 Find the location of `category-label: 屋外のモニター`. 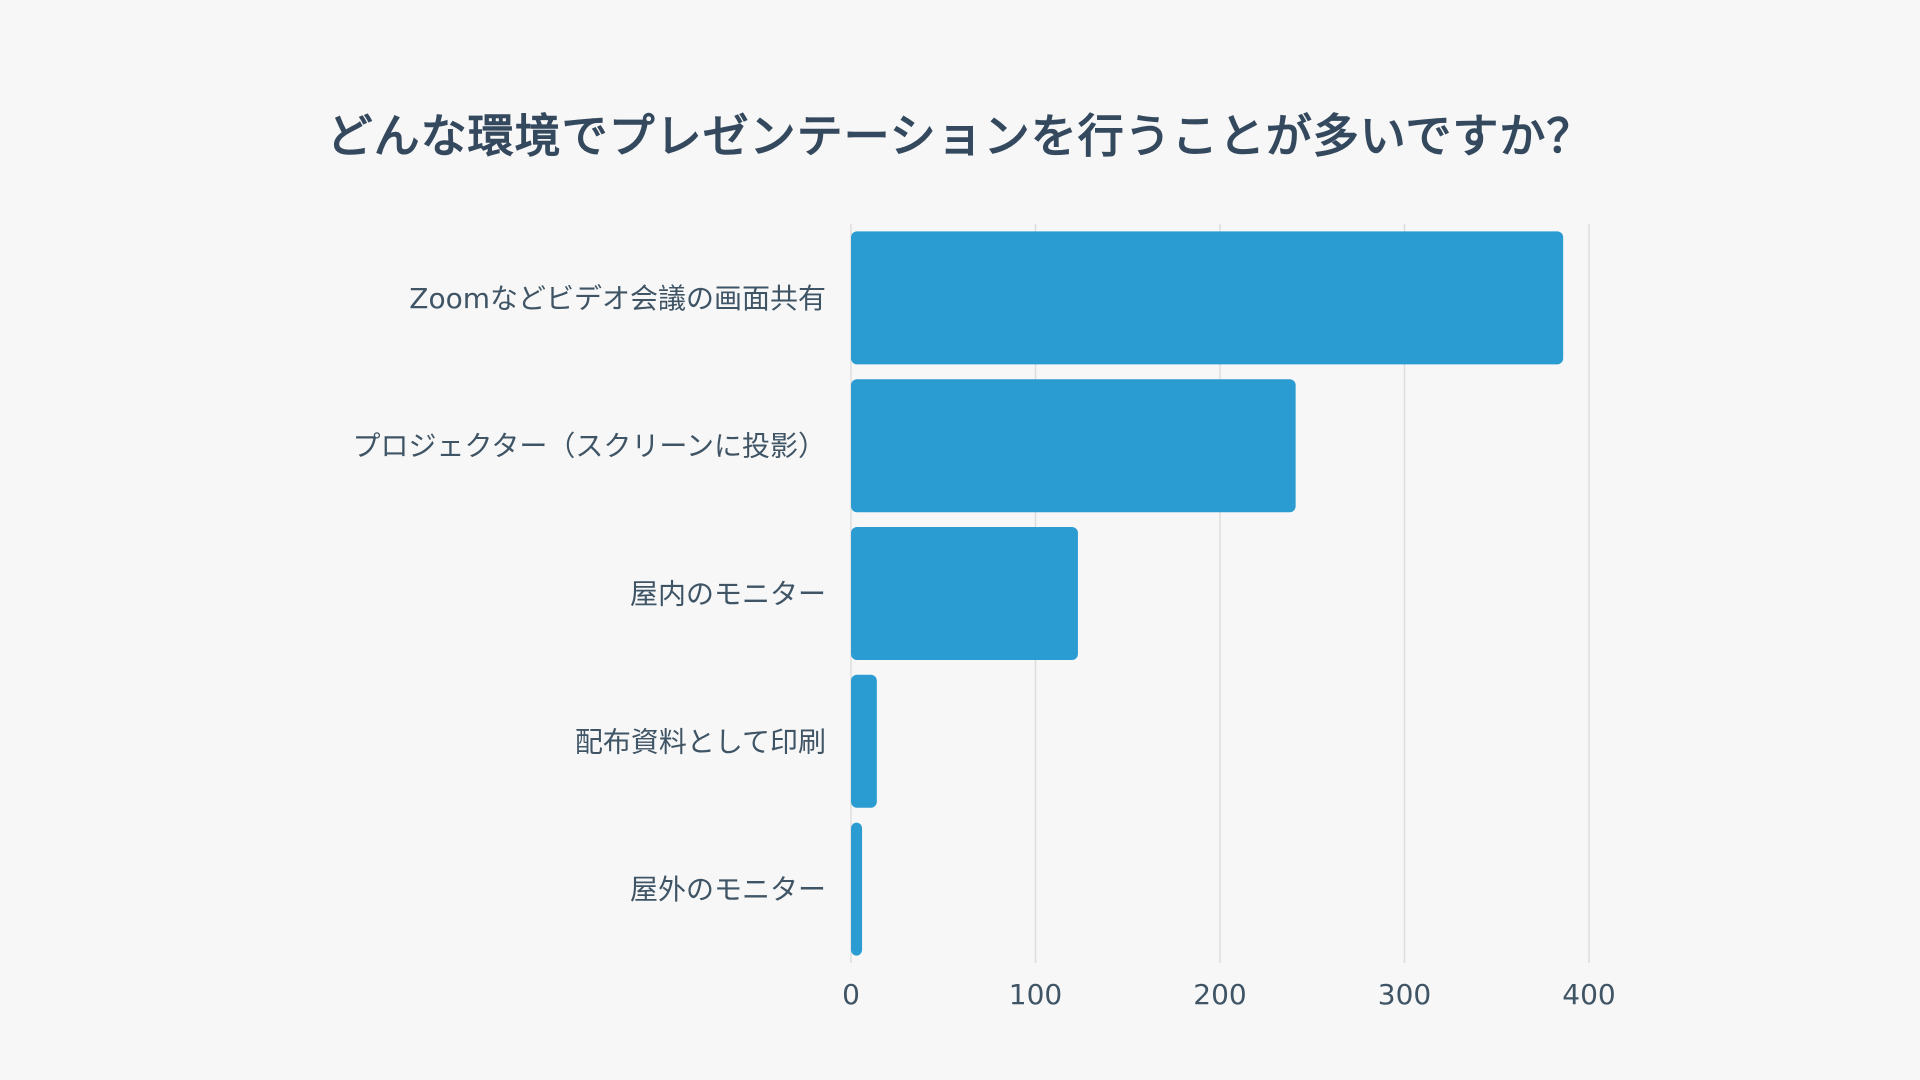

category-label: 屋外のモニター is located at coordinates (728, 889).